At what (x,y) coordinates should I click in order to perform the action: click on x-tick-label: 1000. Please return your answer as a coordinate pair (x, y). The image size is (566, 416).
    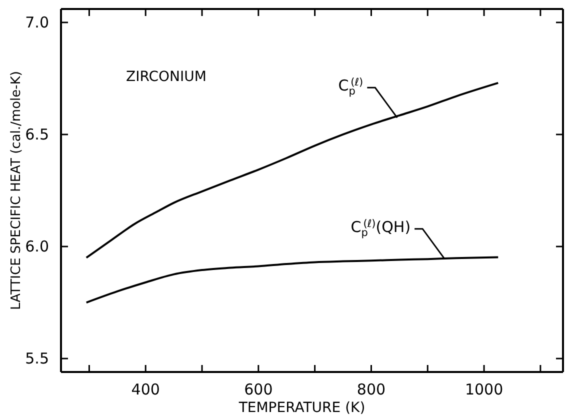
    Looking at the image, I should click on (484, 389).